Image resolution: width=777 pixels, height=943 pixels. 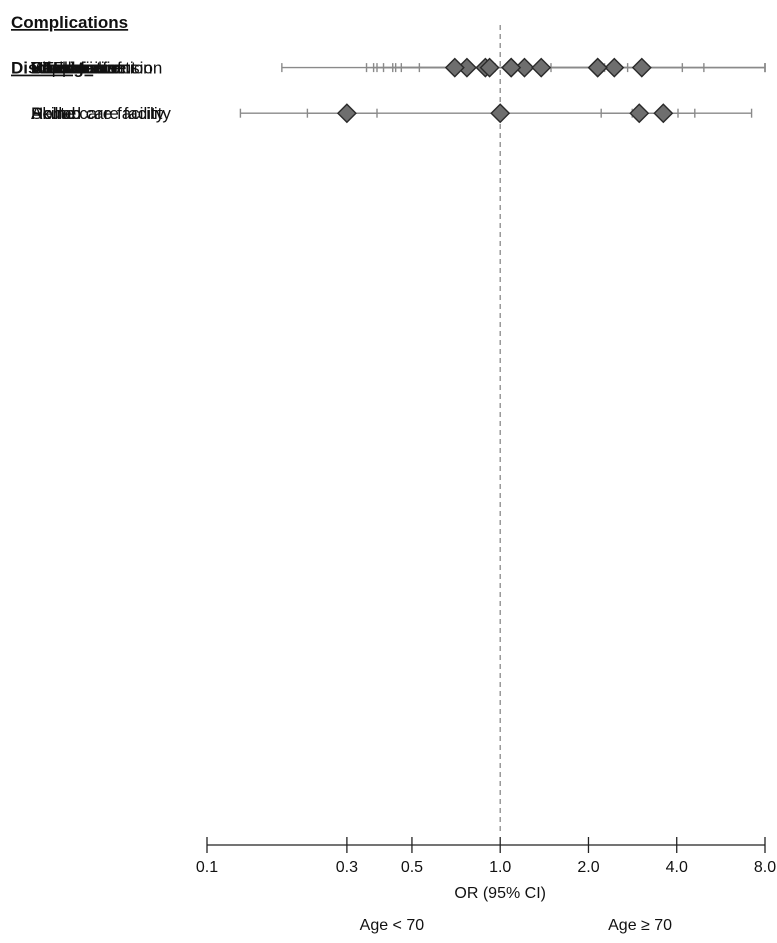 What do you see at coordinates (392, 925) in the screenshot?
I see `left-direction-label: Age < 70` at bounding box center [392, 925].